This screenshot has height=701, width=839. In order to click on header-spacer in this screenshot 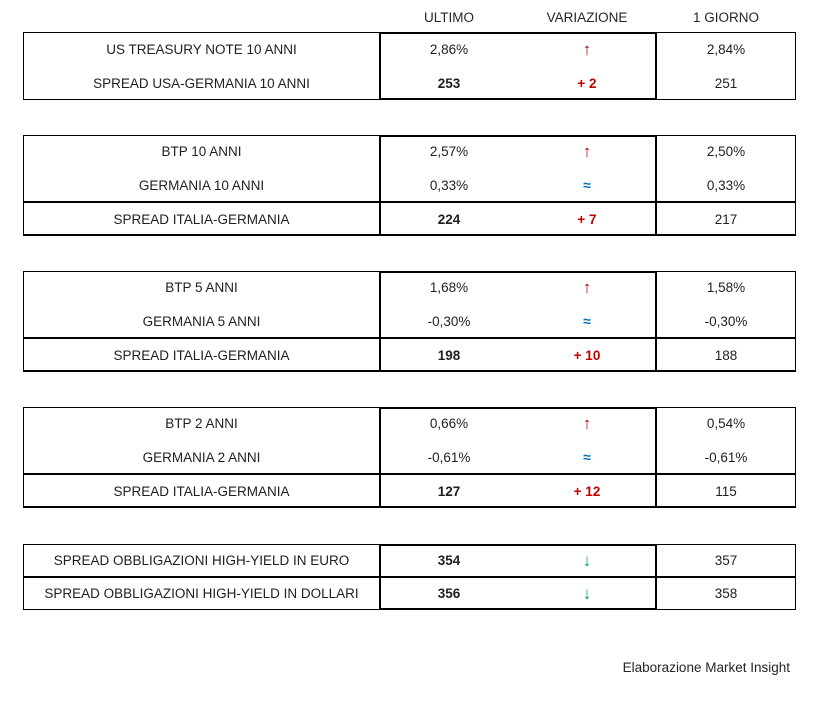, I will do `click(201, 17)`.